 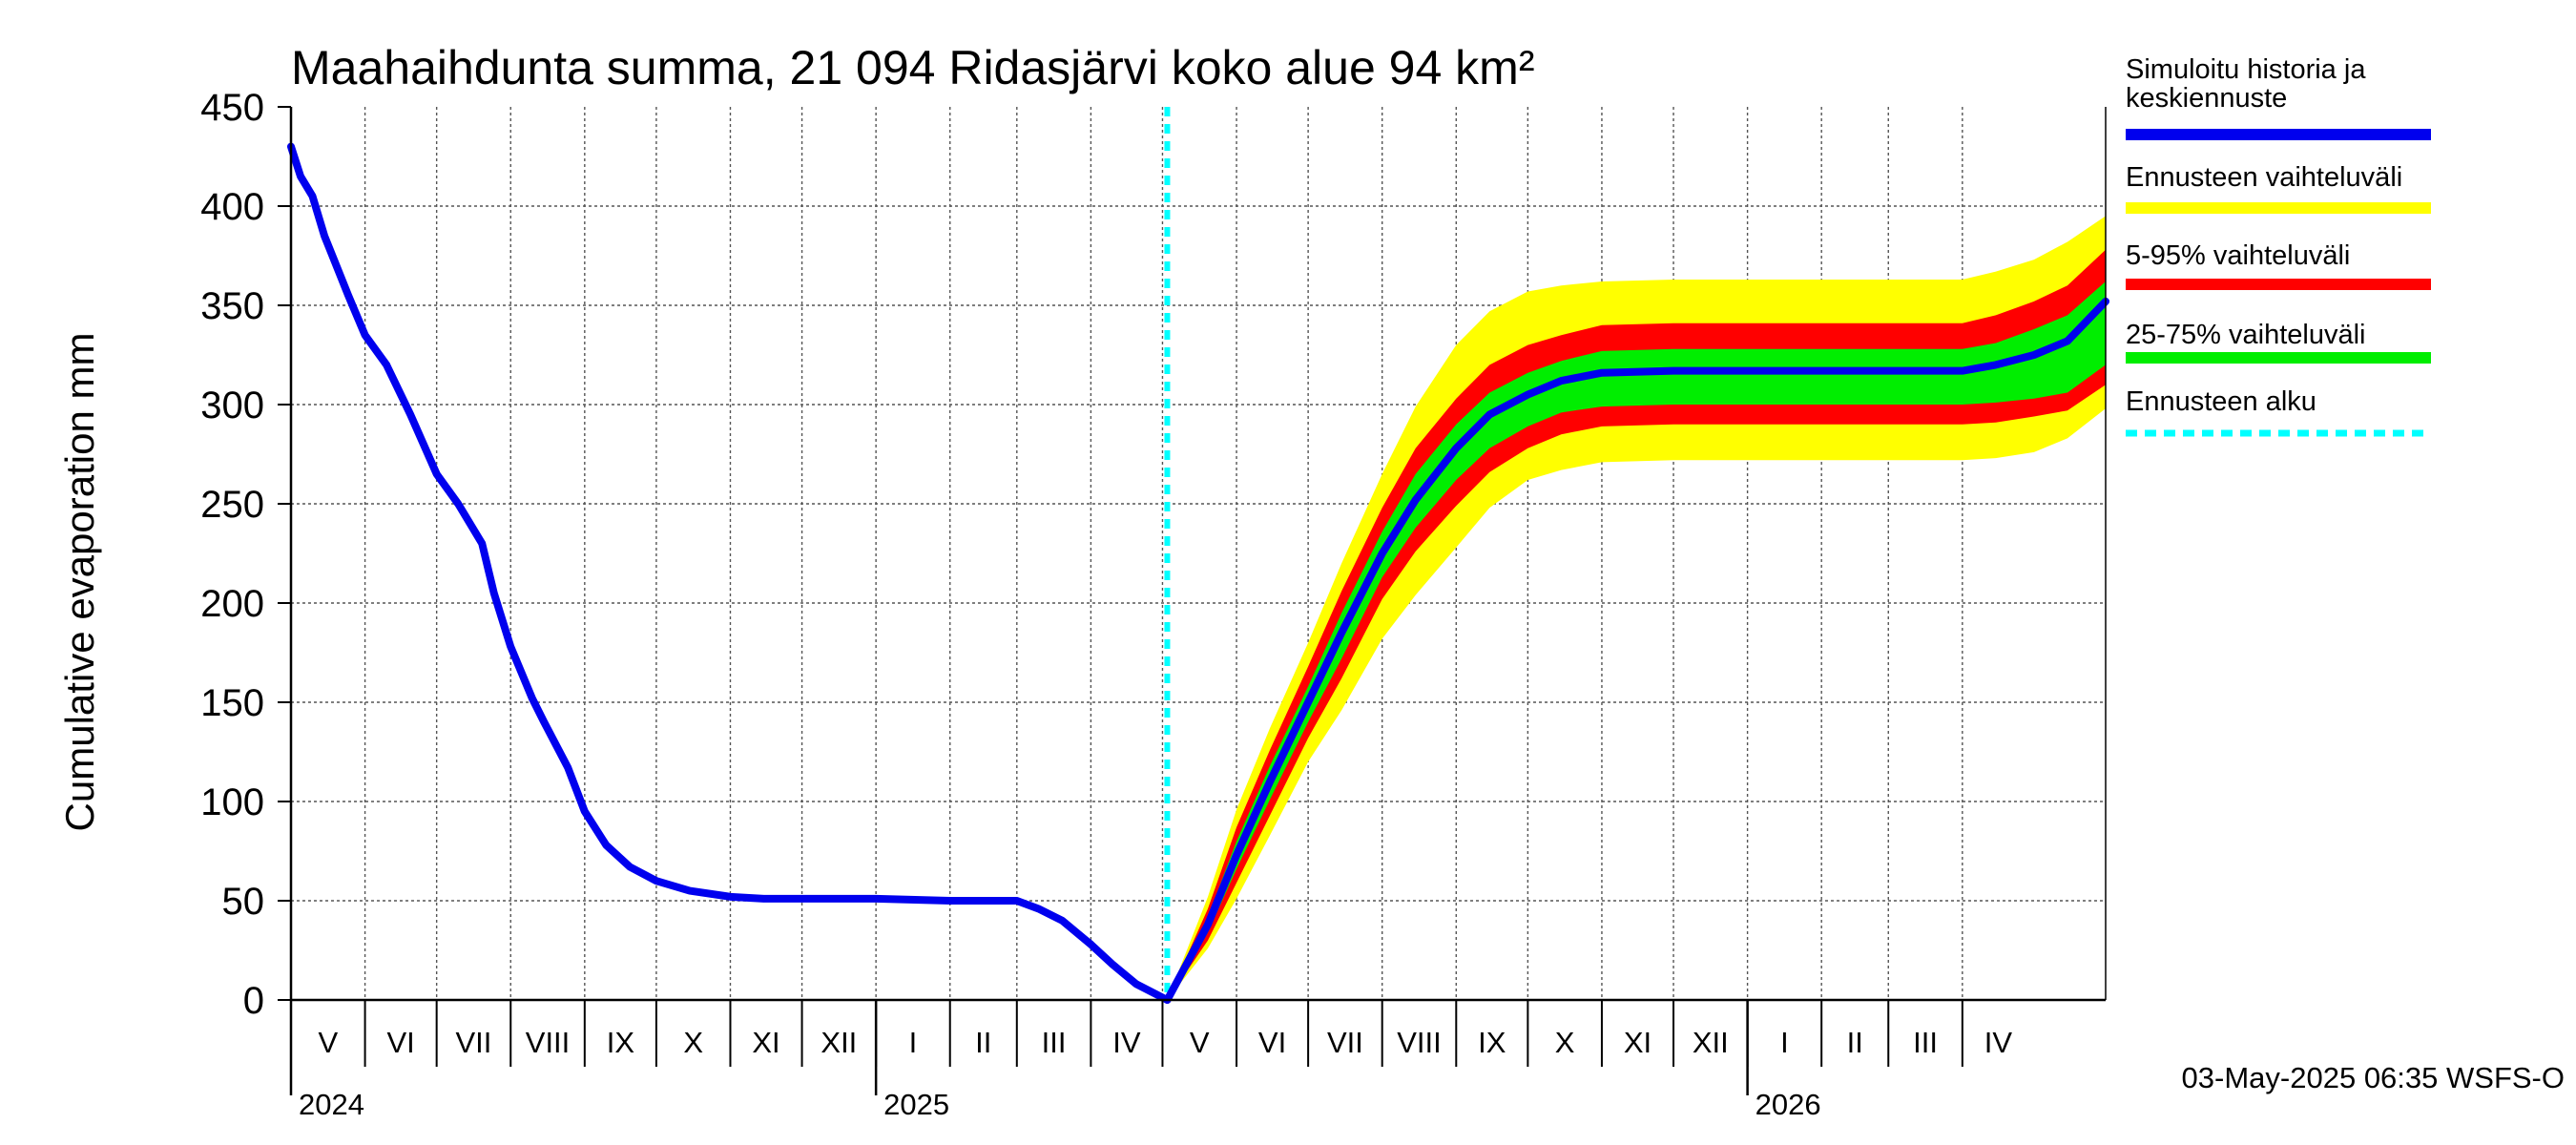 What do you see at coordinates (2373, 1077) in the screenshot?
I see `footer-timestamp: 03-May-2025 06:35 WSFS-O` at bounding box center [2373, 1077].